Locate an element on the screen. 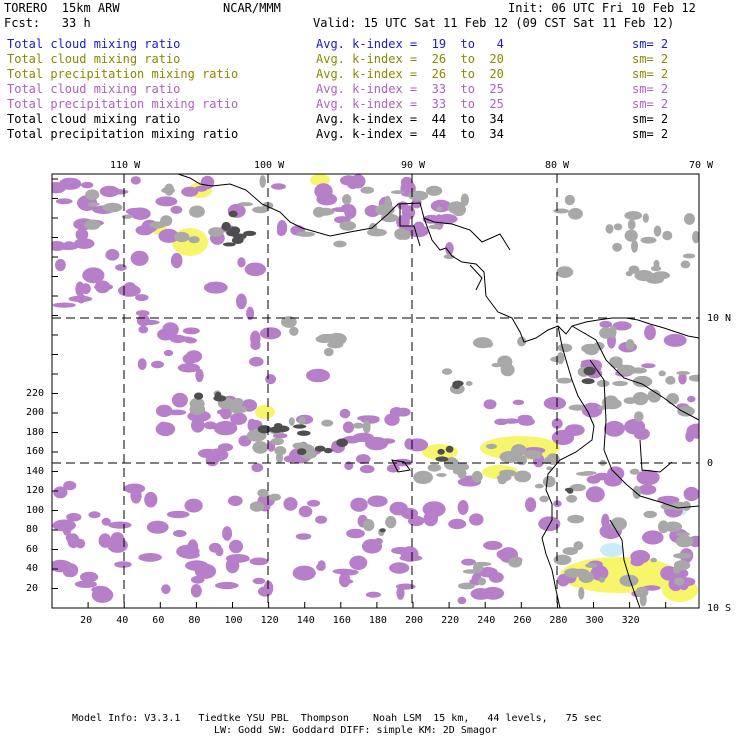 The width and height of the screenshot is (740, 740). lon-label-100w: 100 W is located at coordinates (269, 165).